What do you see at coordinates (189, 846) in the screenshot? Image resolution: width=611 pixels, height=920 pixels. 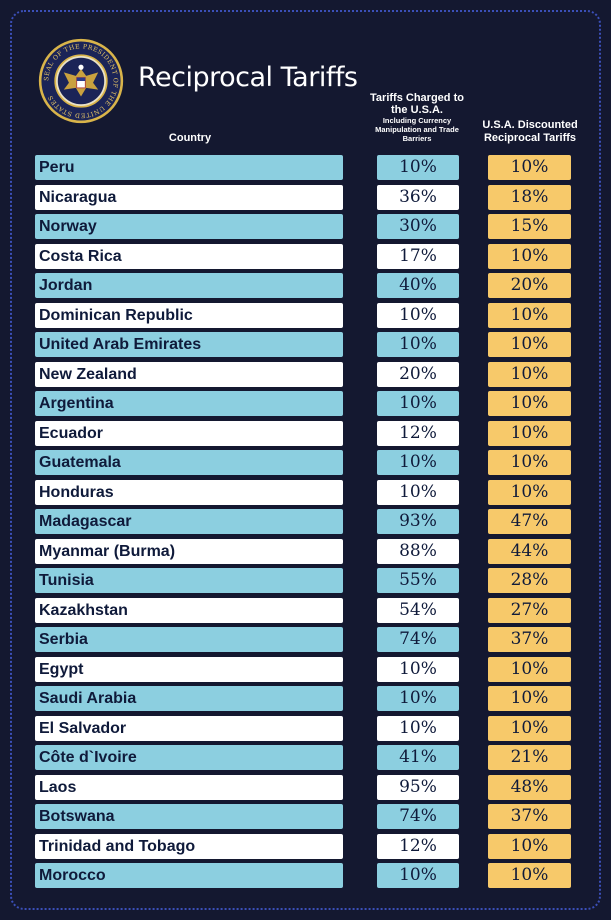 I see `country-cell: Trinidad and Tobago` at bounding box center [189, 846].